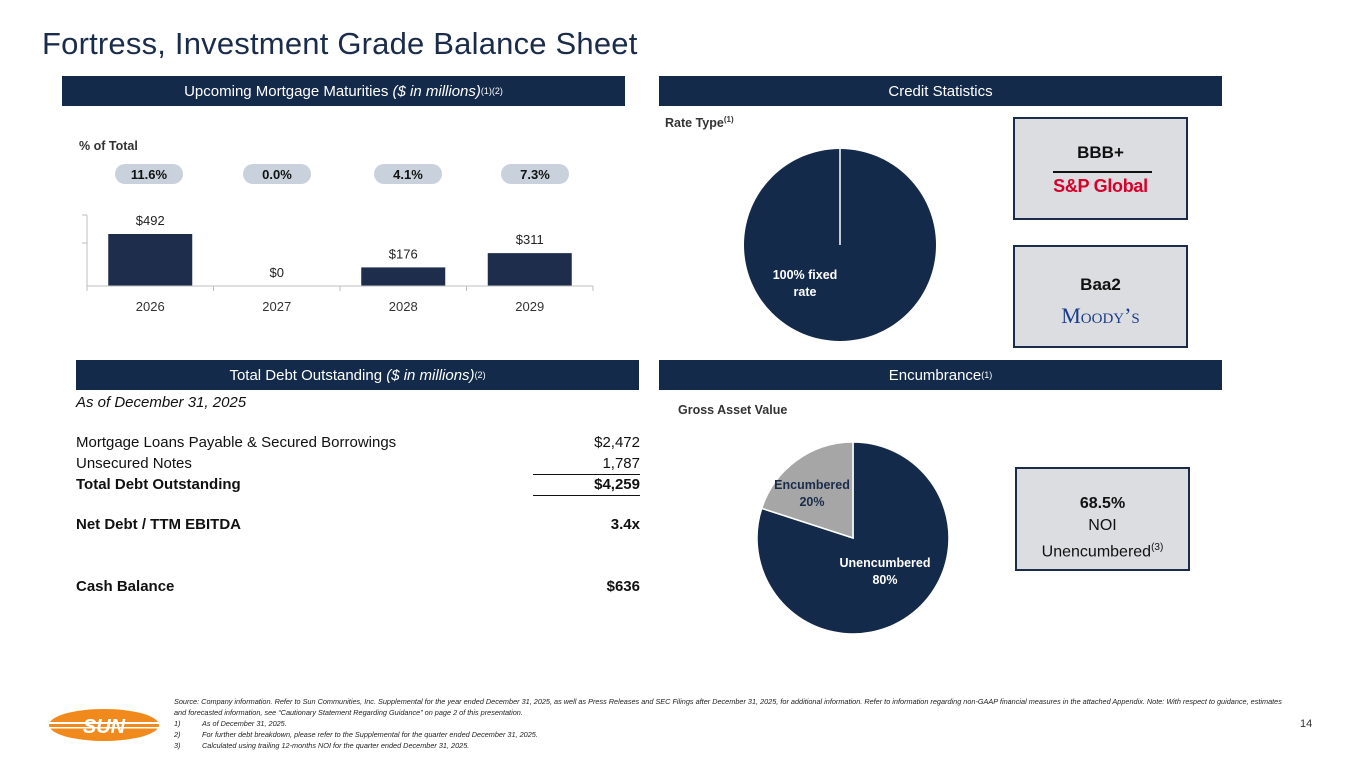 The height and width of the screenshot is (768, 1365). I want to click on pct-of-total-label: % of Total, so click(108, 146).